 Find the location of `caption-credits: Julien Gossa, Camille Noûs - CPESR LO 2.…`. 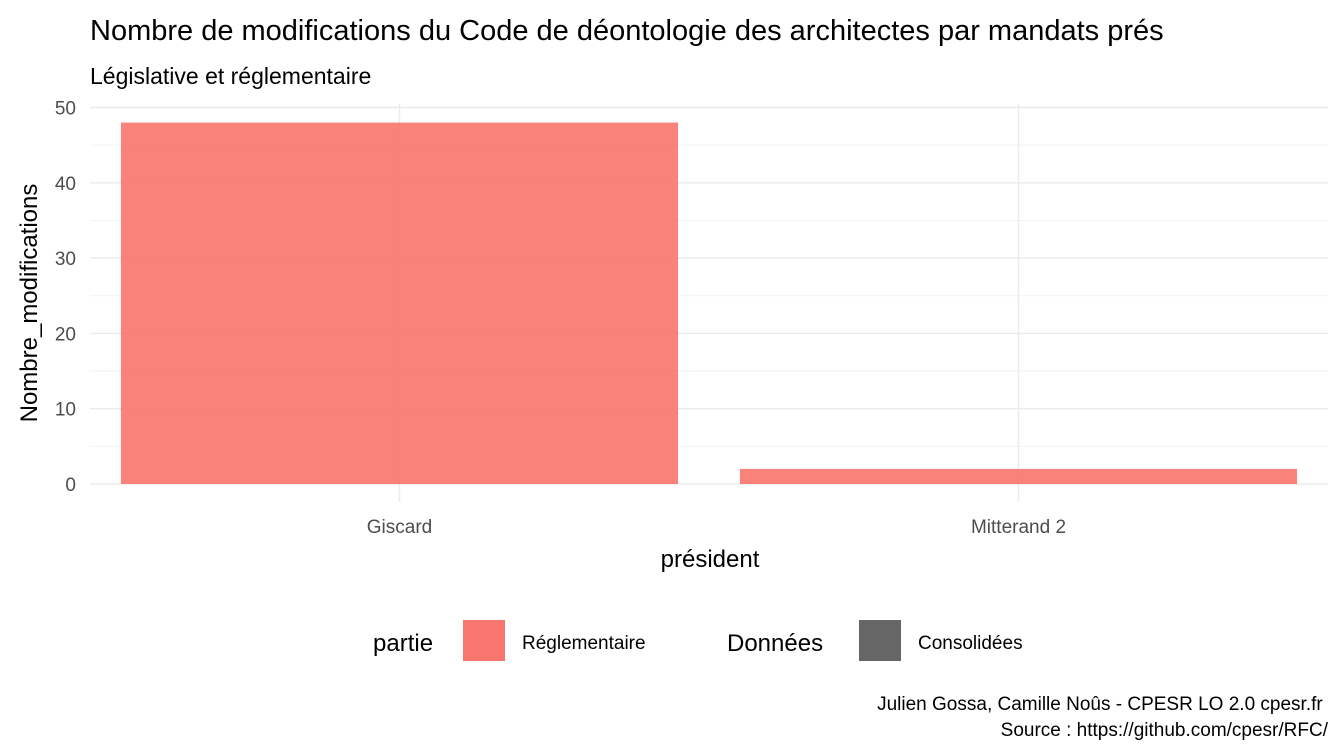

caption-credits: Julien Gossa, Camille Noûs - CPESR LO 2.… is located at coordinates (1102, 704).